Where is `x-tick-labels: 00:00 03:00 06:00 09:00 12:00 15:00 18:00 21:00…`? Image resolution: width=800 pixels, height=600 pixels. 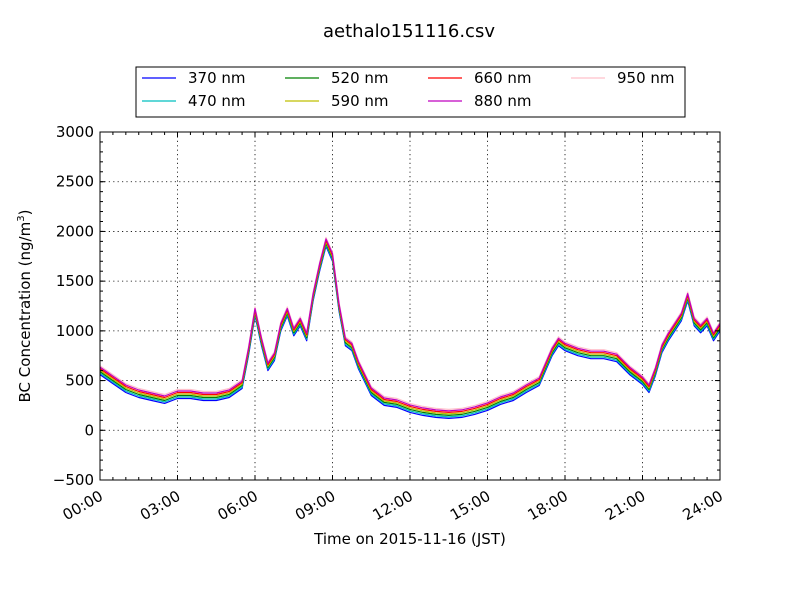
x-tick-labels: 00:00 03:00 06:00 09:00 12:00 15:00 18:00 21:00… is located at coordinates (393, 505).